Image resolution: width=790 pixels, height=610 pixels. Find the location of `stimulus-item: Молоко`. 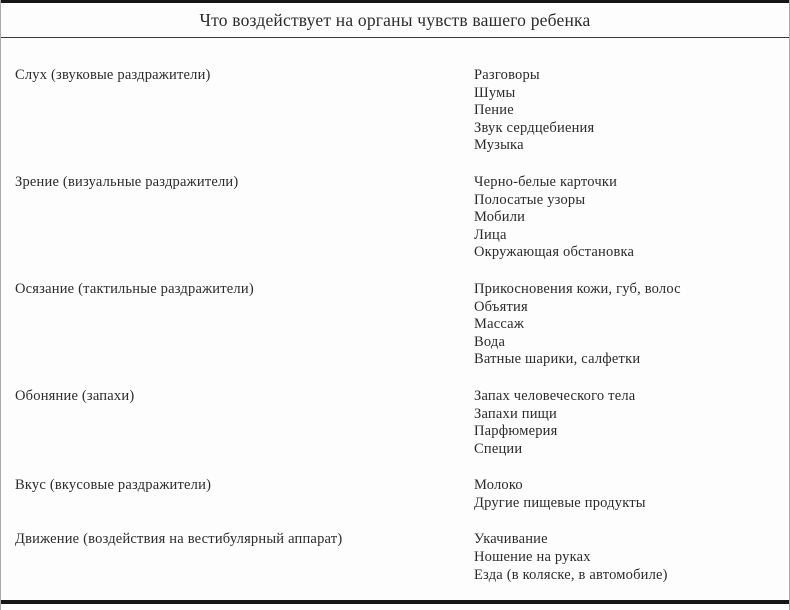

stimulus-item: Молоко is located at coordinates (498, 485).